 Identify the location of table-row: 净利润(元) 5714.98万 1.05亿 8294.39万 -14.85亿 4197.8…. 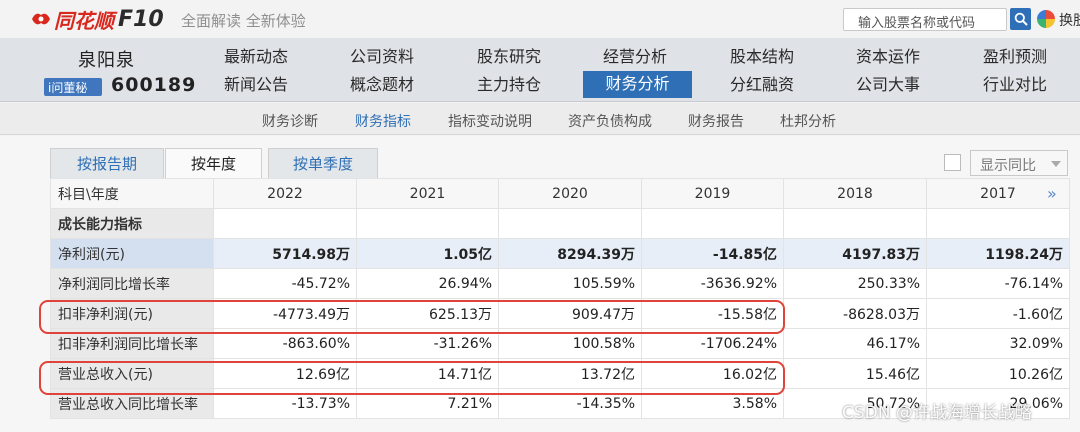
(560, 253).